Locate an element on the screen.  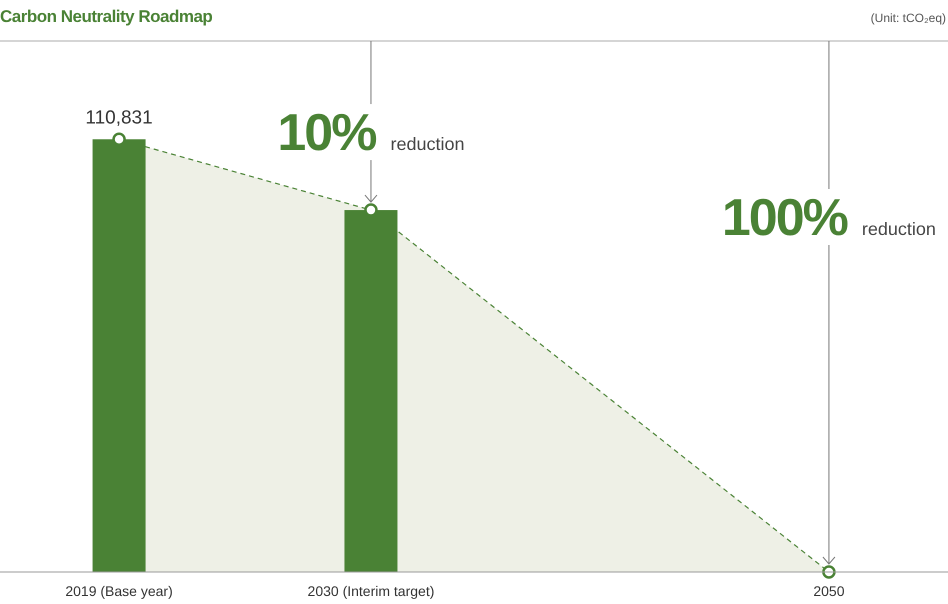
annotation: 10% reduction is located at coordinates (371, 133).